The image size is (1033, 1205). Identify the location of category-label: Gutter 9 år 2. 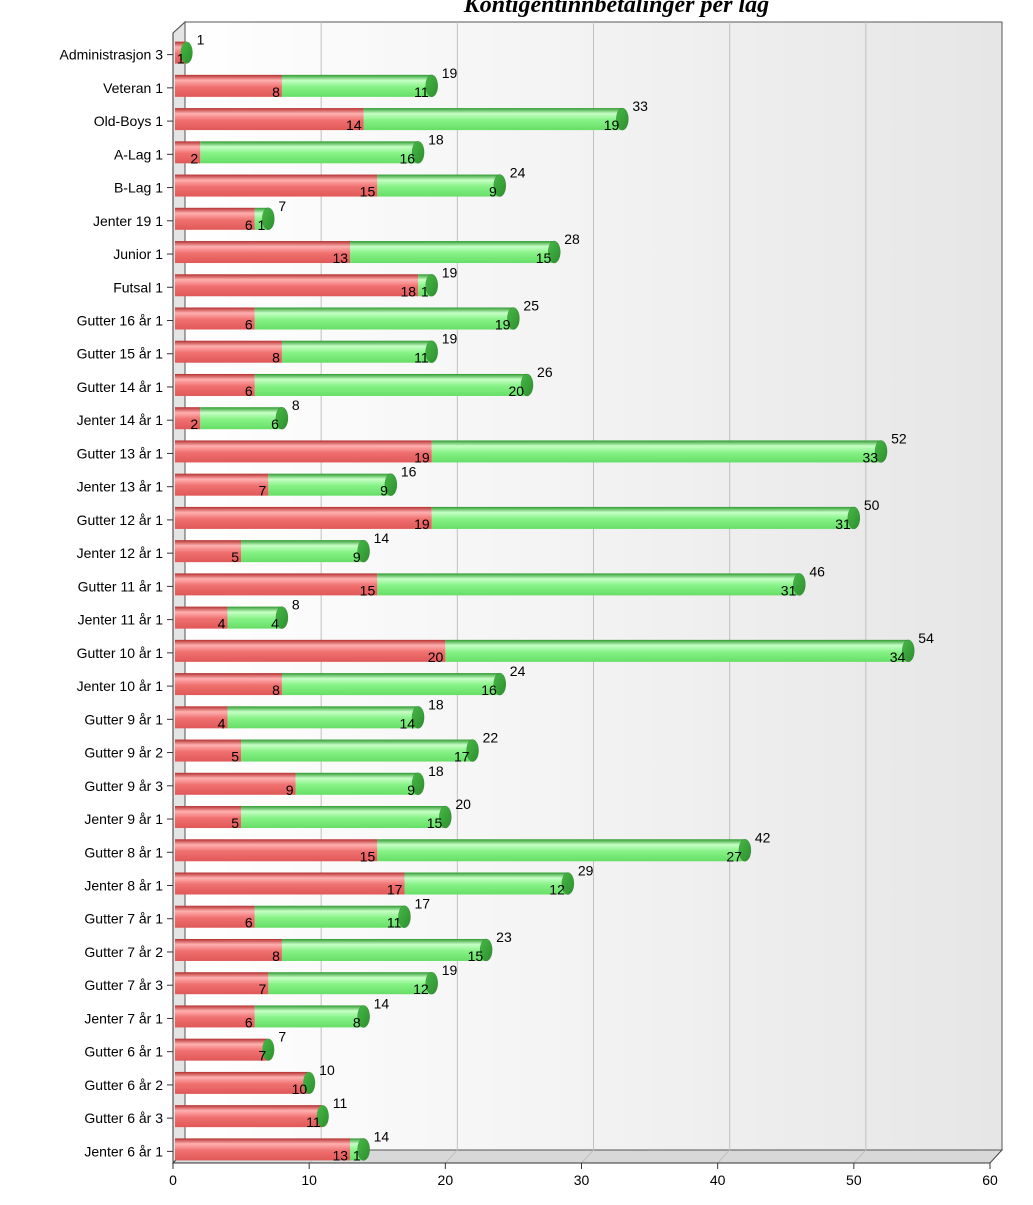
(123, 753).